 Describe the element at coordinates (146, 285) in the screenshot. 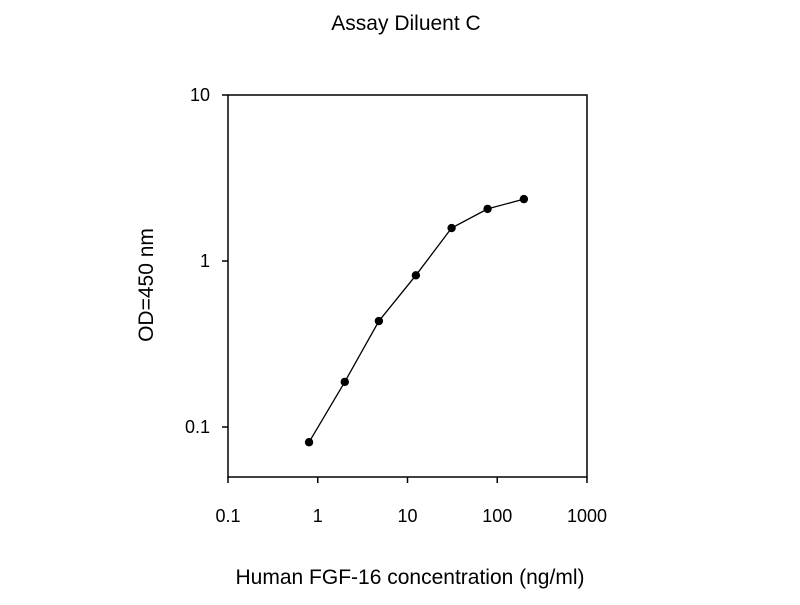

I see `y-axis-label: OD=450 nm` at that location.